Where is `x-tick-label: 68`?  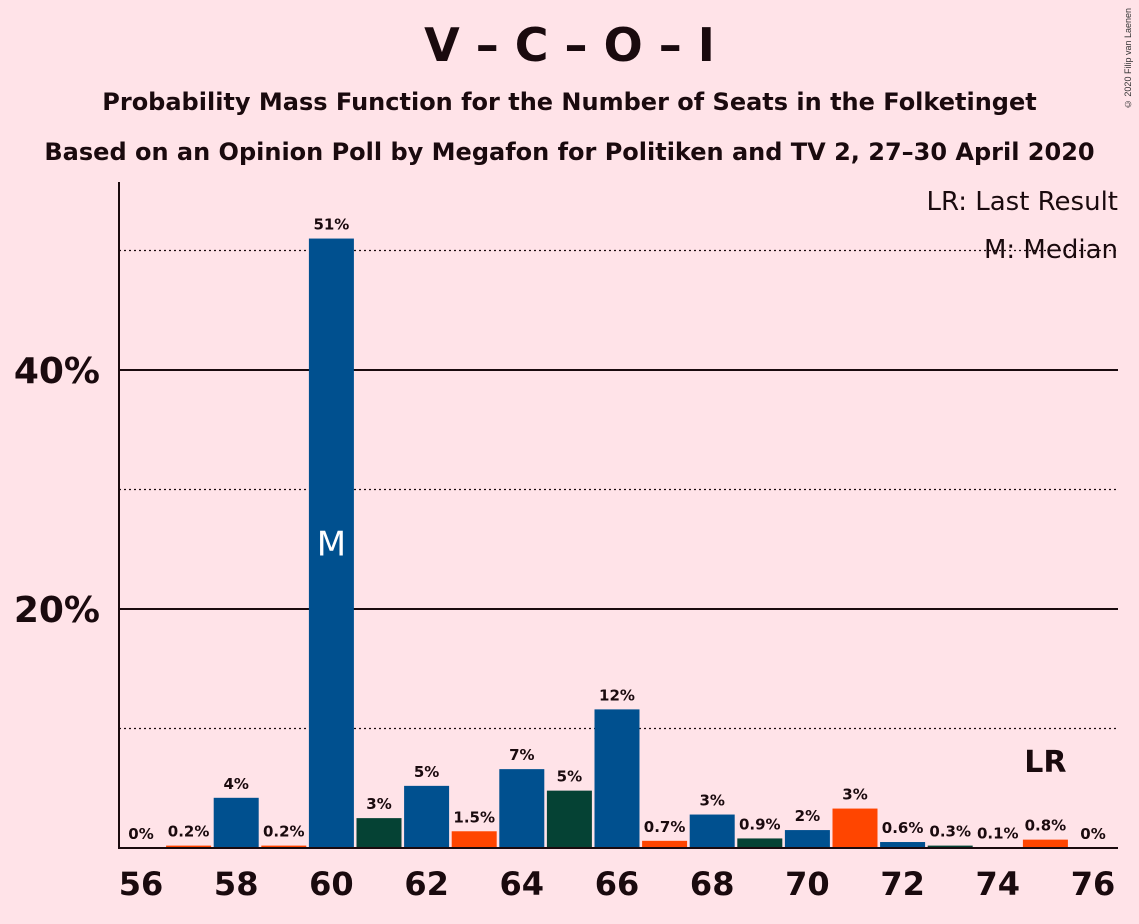
x-tick-label: 68 is located at coordinates (712, 884).